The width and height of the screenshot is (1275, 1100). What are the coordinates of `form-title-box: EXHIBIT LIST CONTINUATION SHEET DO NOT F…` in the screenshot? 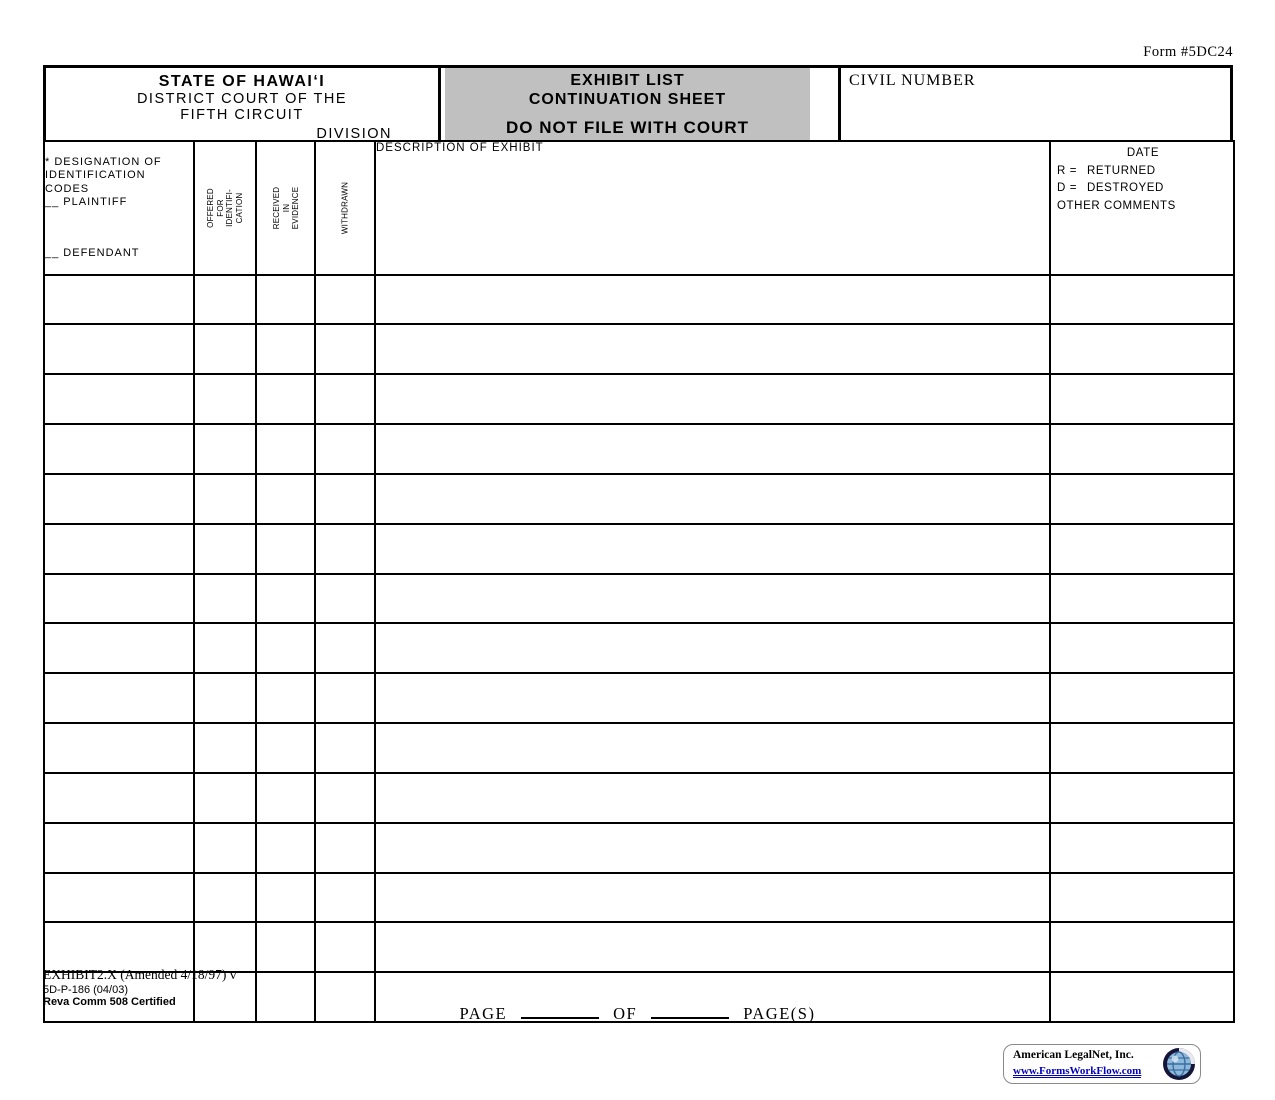 It's located at (627, 104).